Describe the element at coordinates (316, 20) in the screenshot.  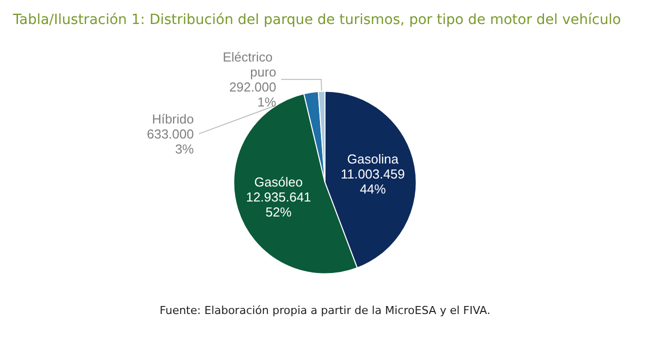
I see `chart-title: Tabla/Ilustración 1: Distribución del parque de turismos, por tipo de motor del vehículo` at that location.